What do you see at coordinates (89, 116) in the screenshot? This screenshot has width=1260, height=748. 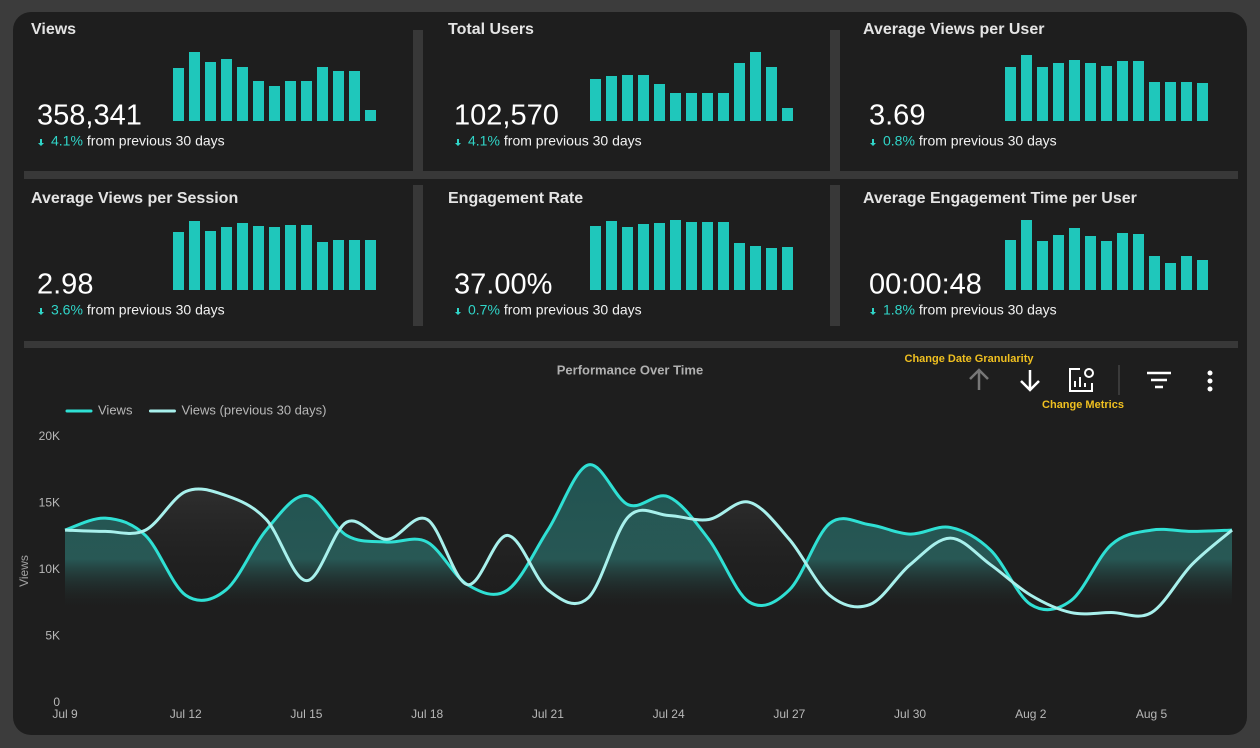 I see `card-value: 358,341` at bounding box center [89, 116].